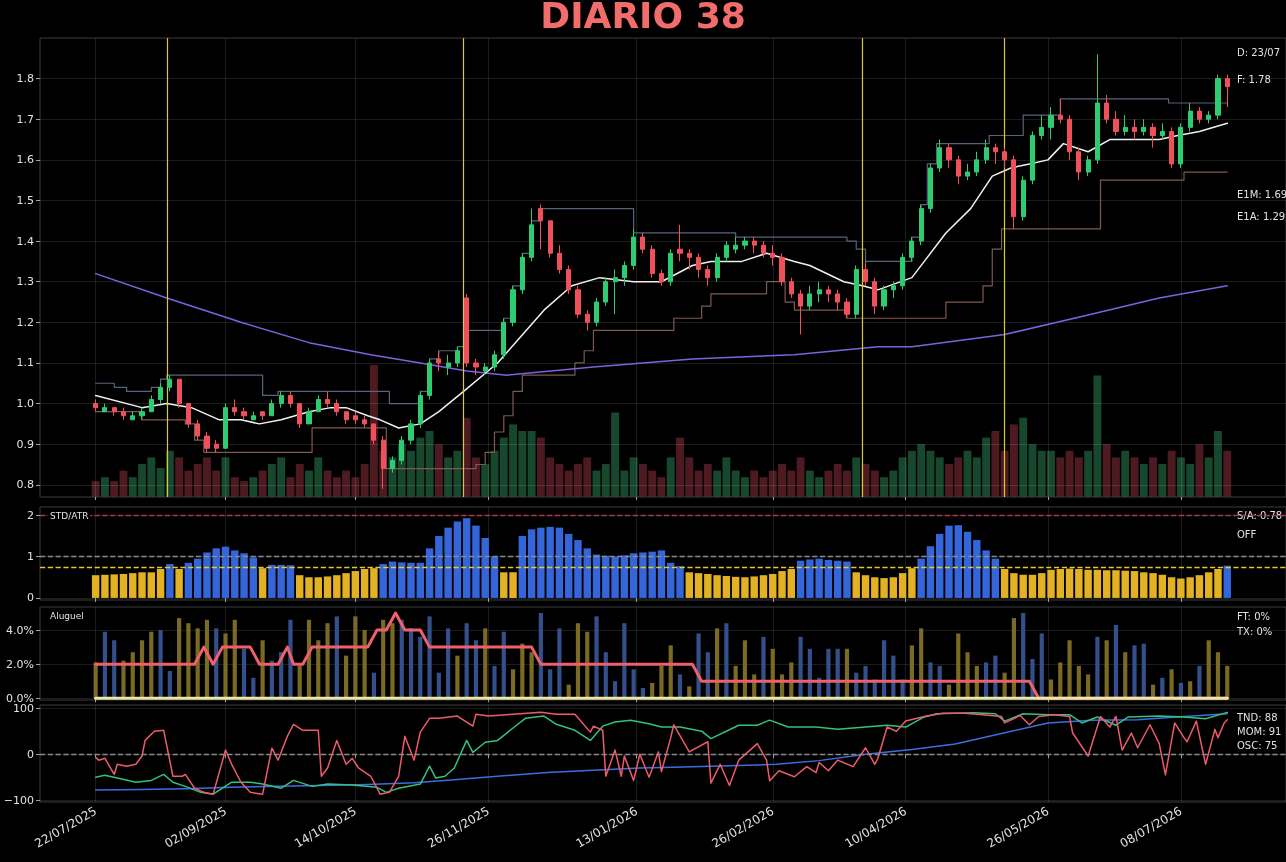 This screenshot has width=1286, height=862. I want to click on y-tick-label: 0.9, so click(25, 444).